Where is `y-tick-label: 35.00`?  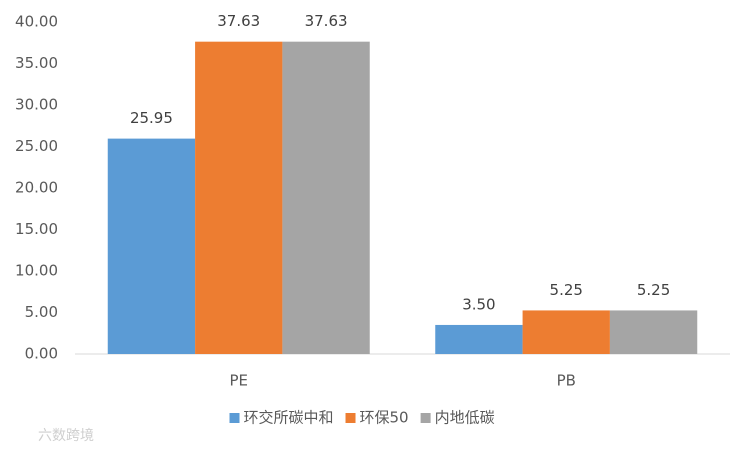
y-tick-label: 35.00 is located at coordinates (36, 63).